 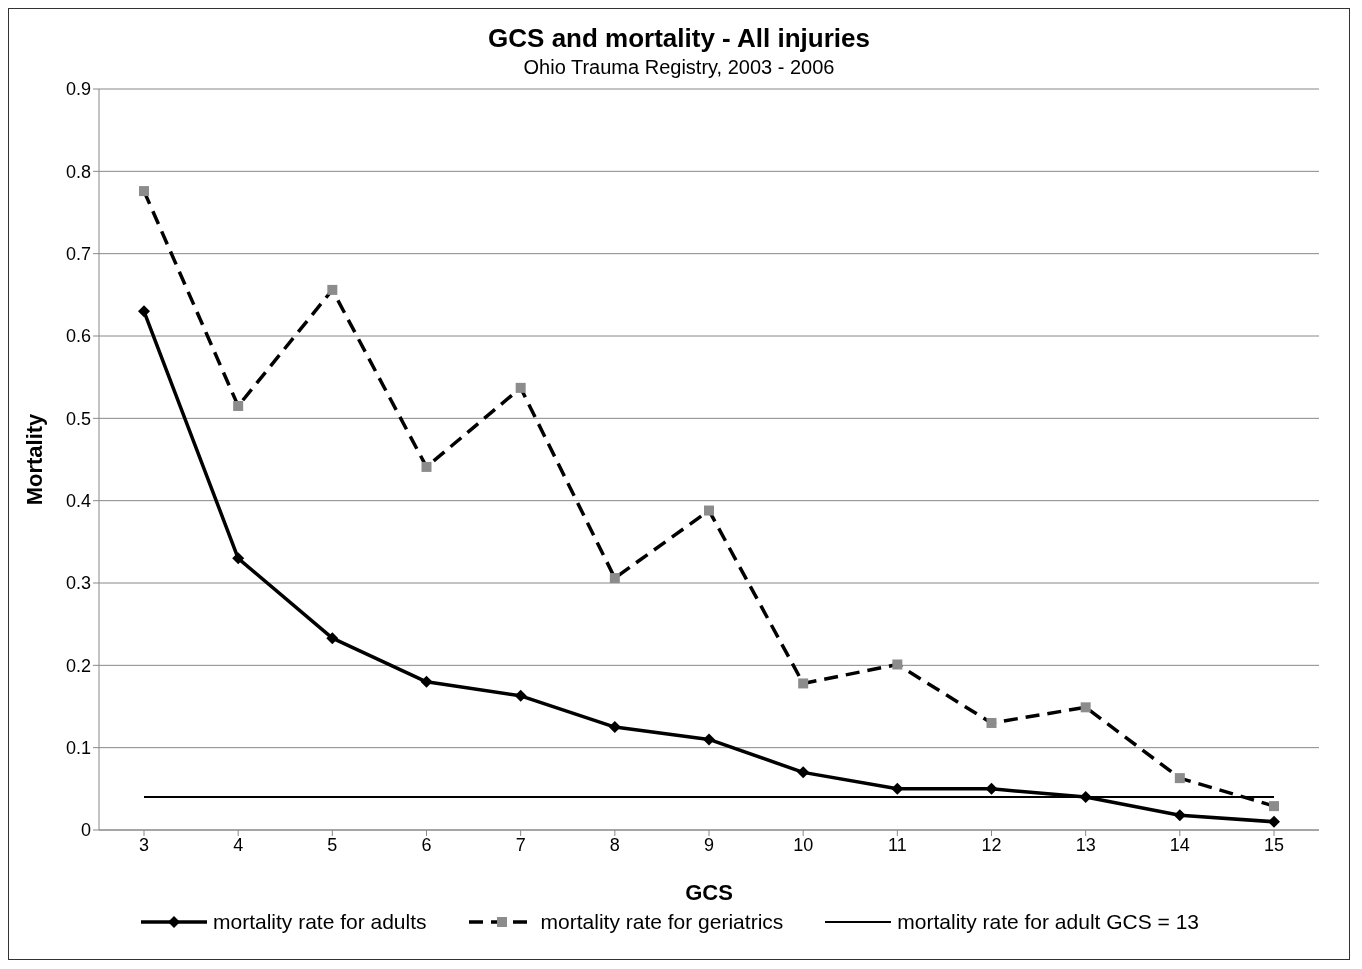 What do you see at coordinates (1179, 844) in the screenshot?
I see `x-tick-label: 14` at bounding box center [1179, 844].